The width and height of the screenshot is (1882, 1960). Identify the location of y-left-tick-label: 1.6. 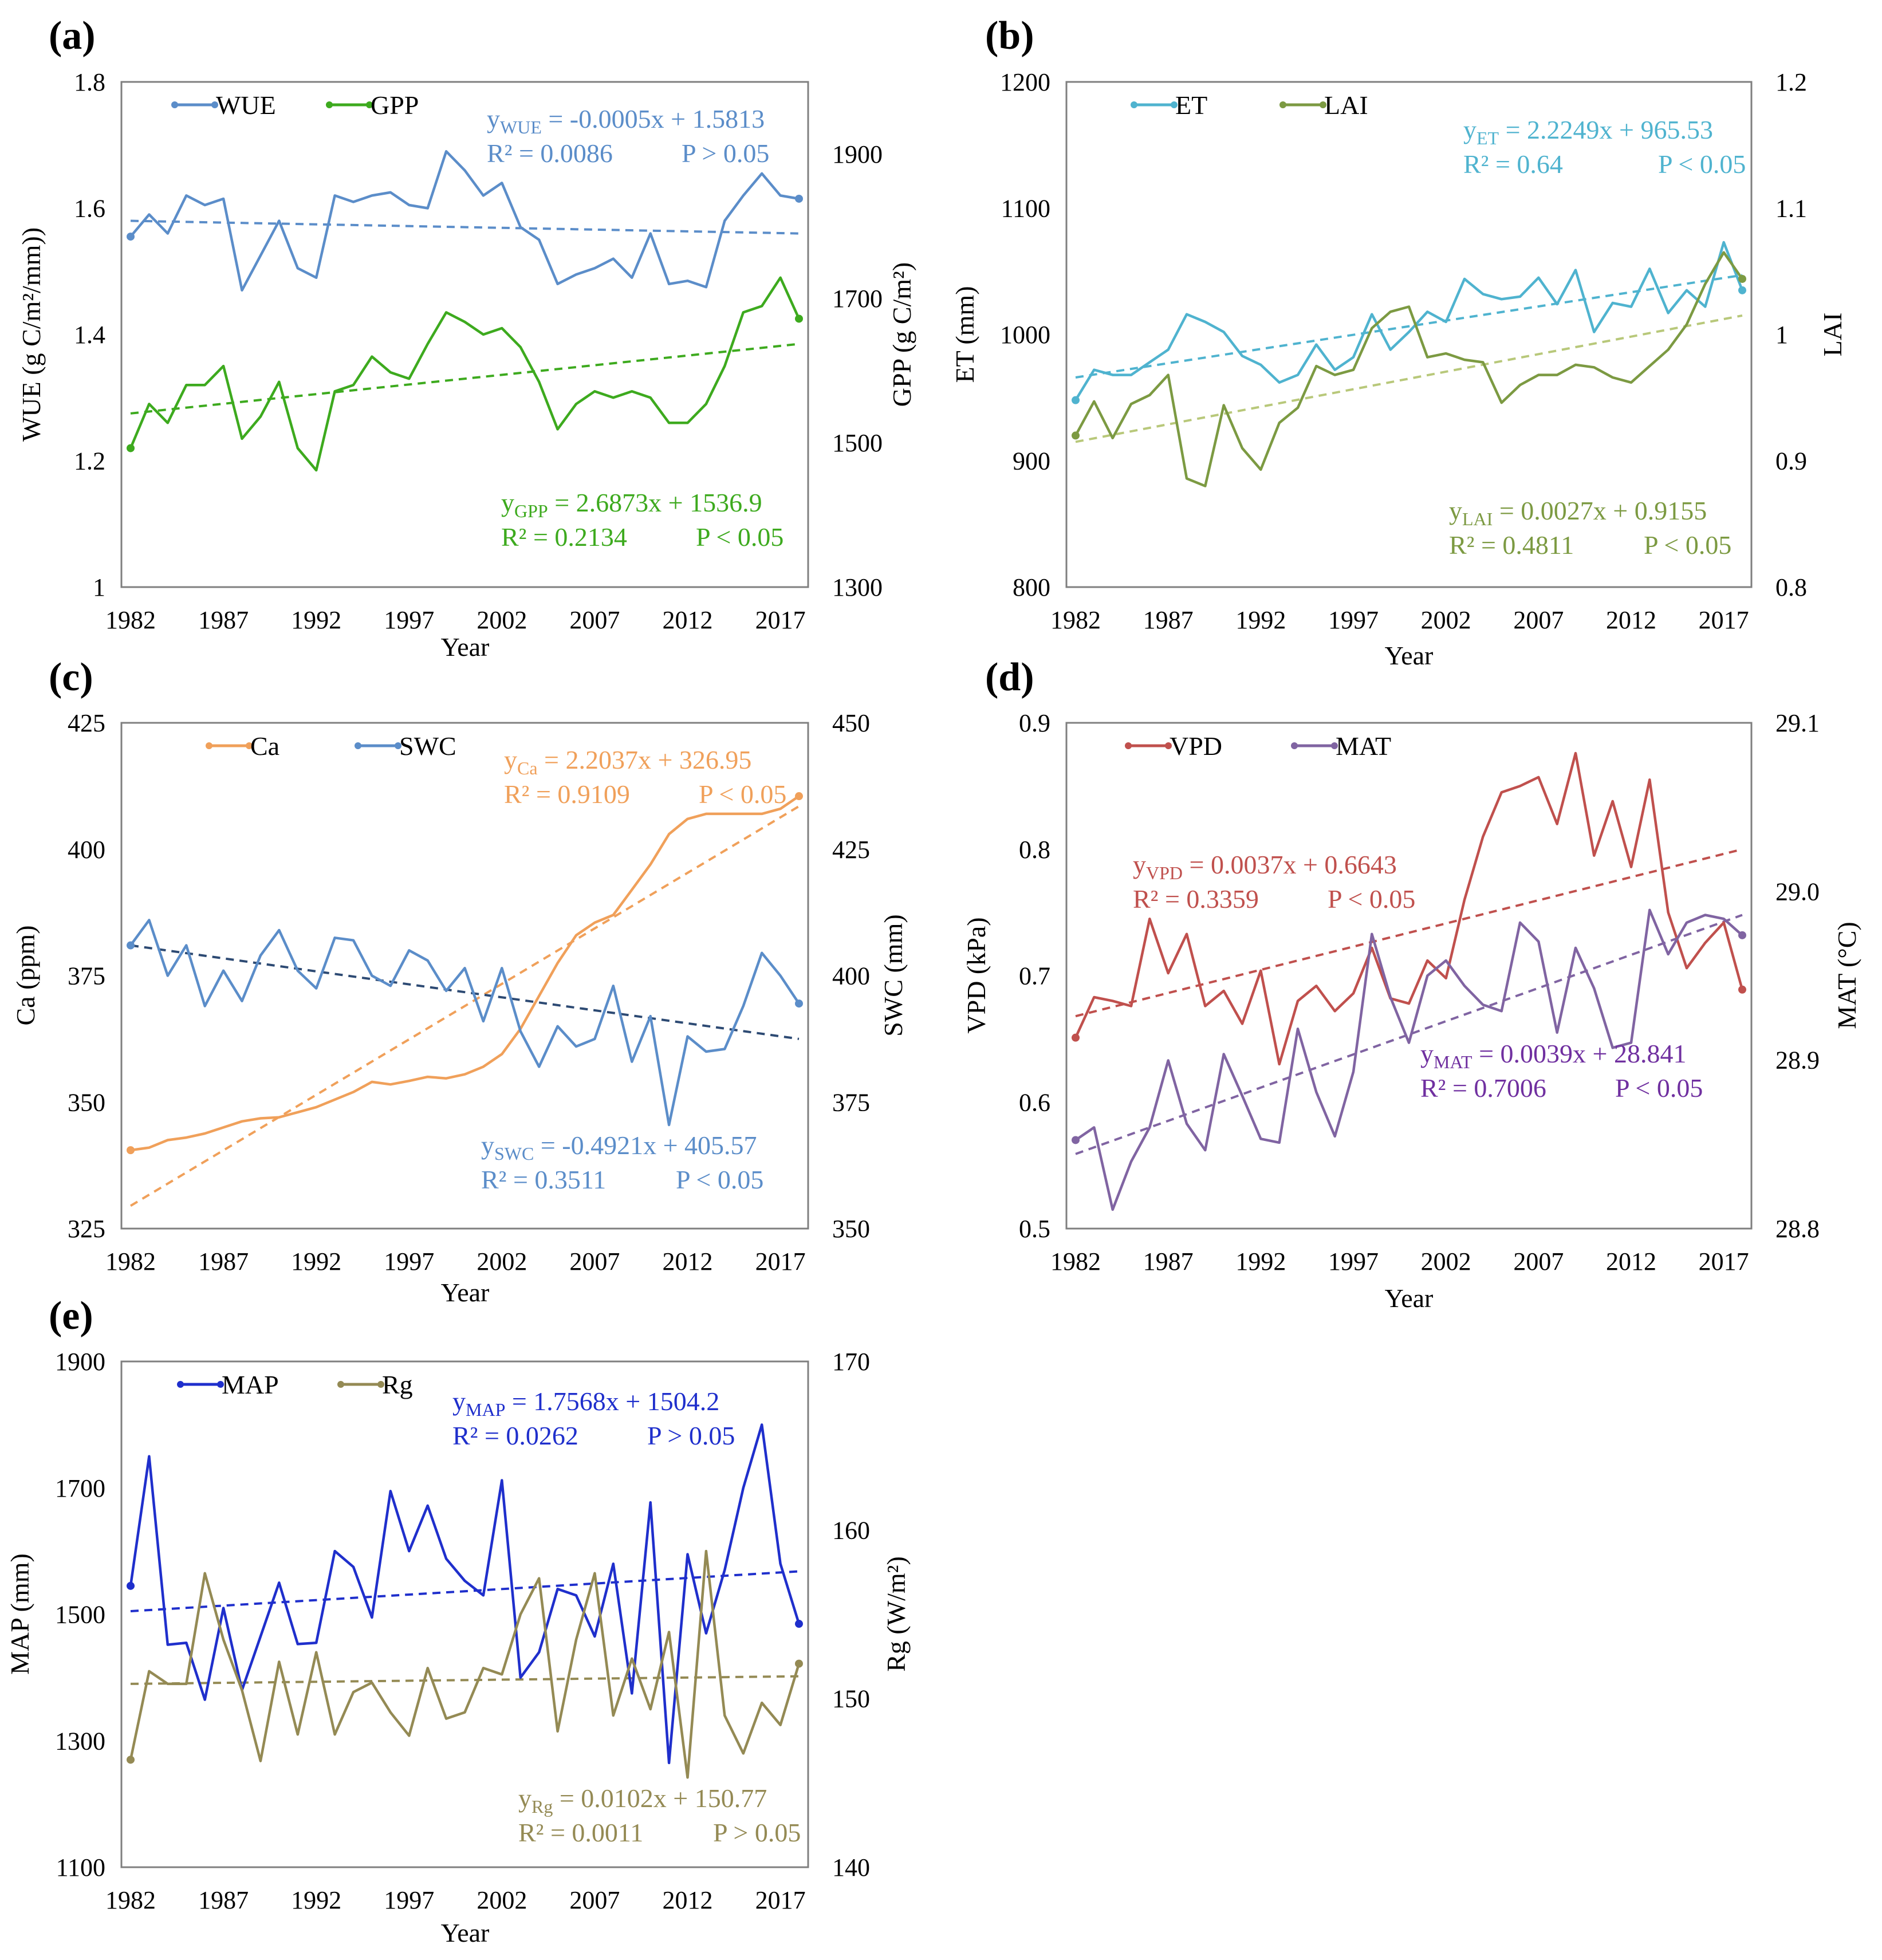
(89, 209).